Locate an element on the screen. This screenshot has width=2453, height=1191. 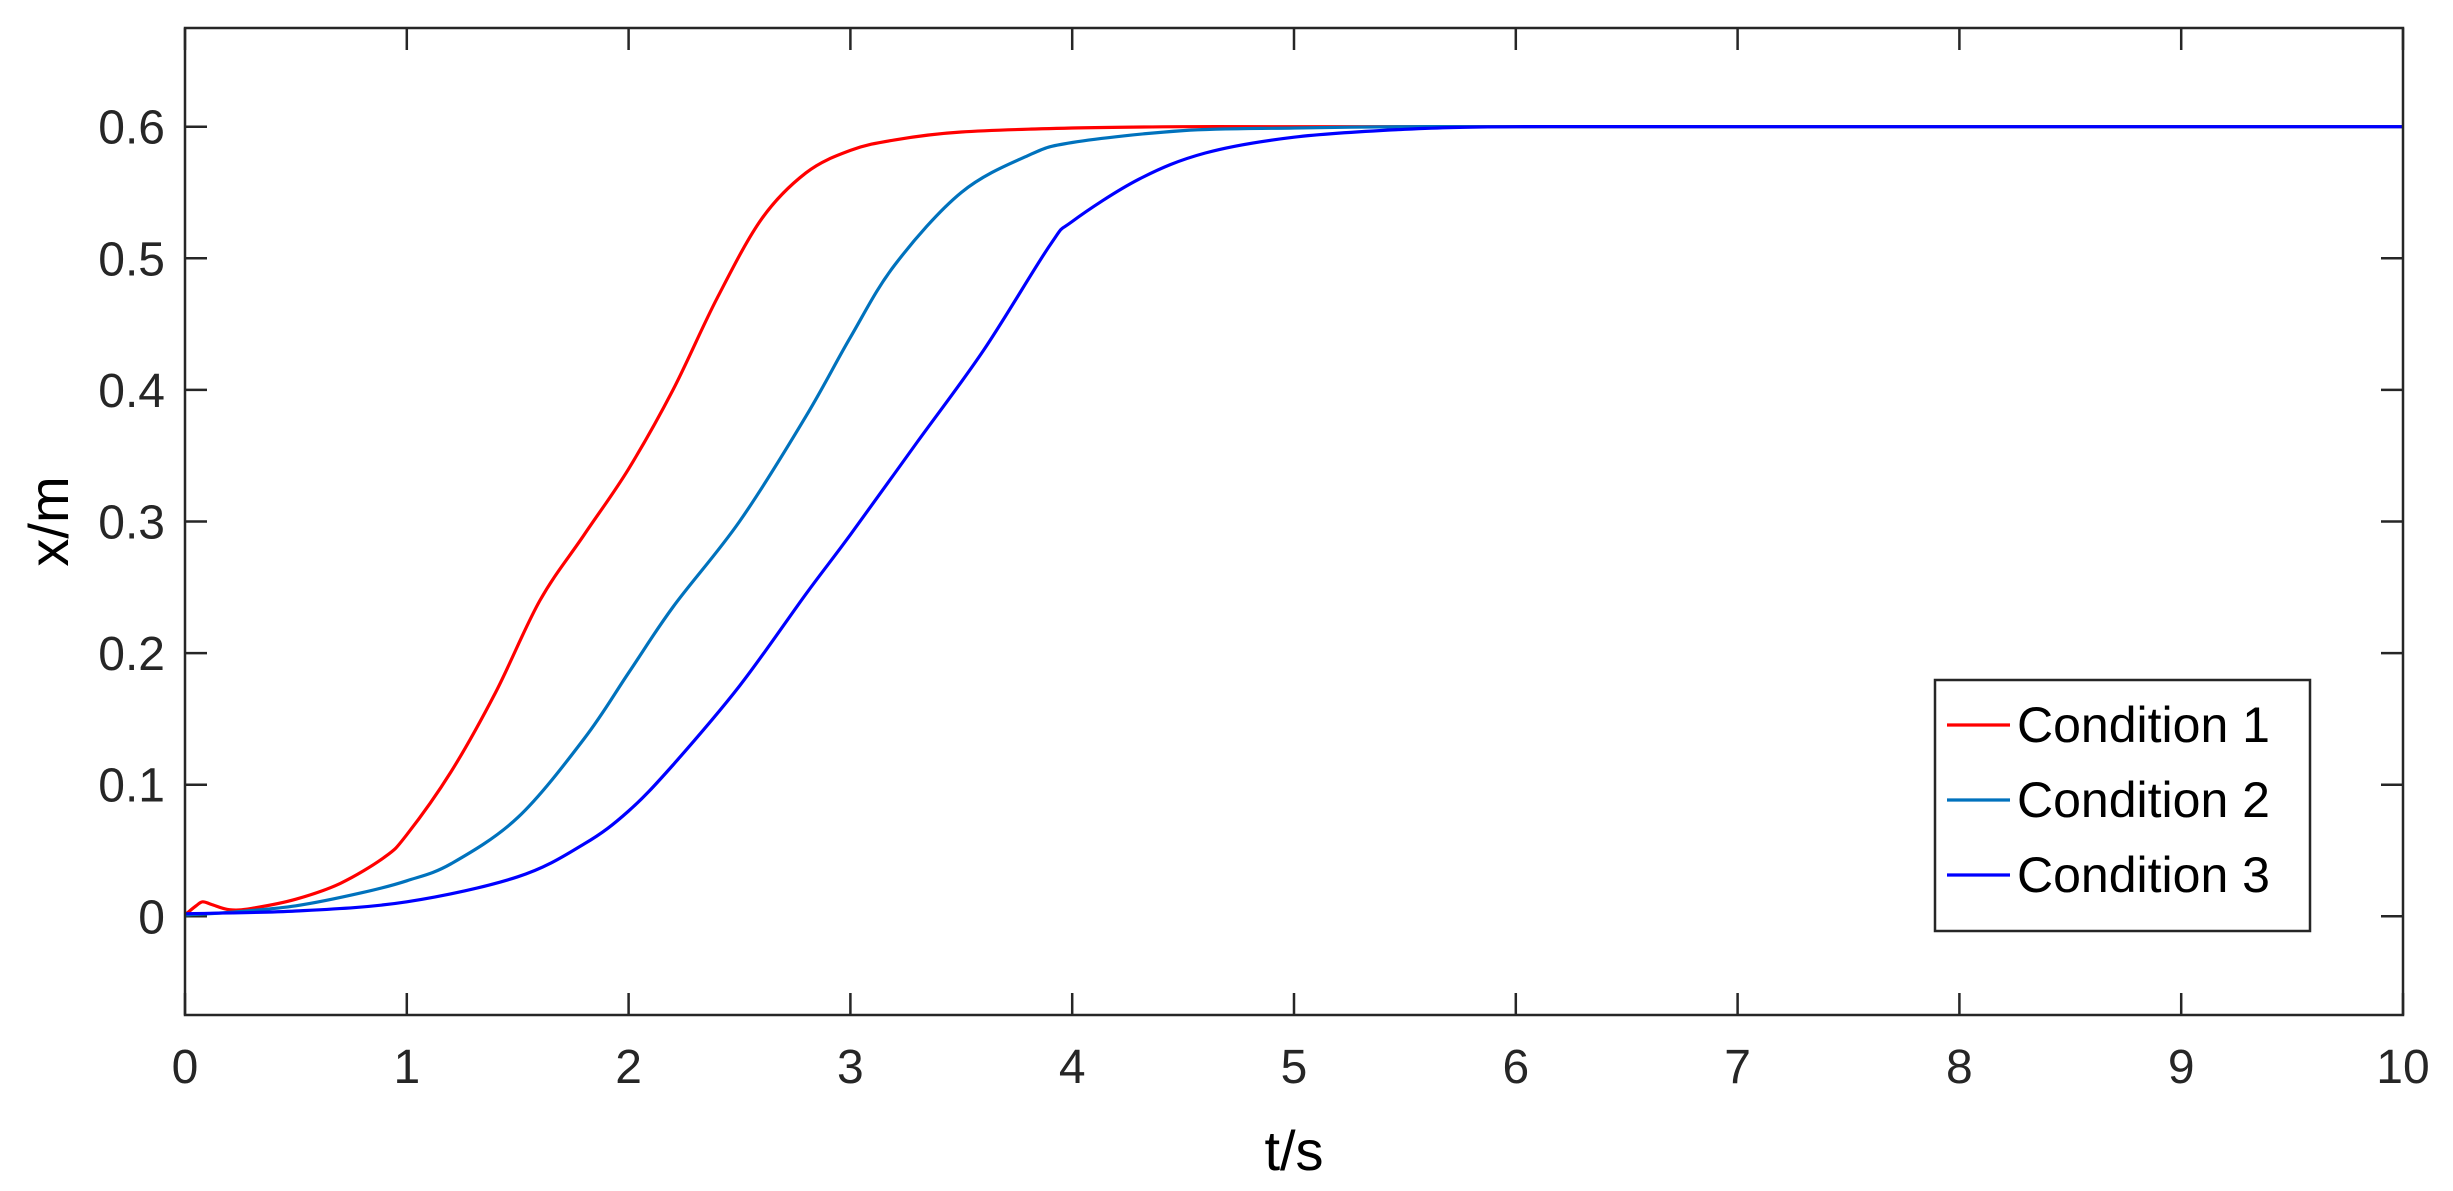
legend-box is located at coordinates (2122, 805).